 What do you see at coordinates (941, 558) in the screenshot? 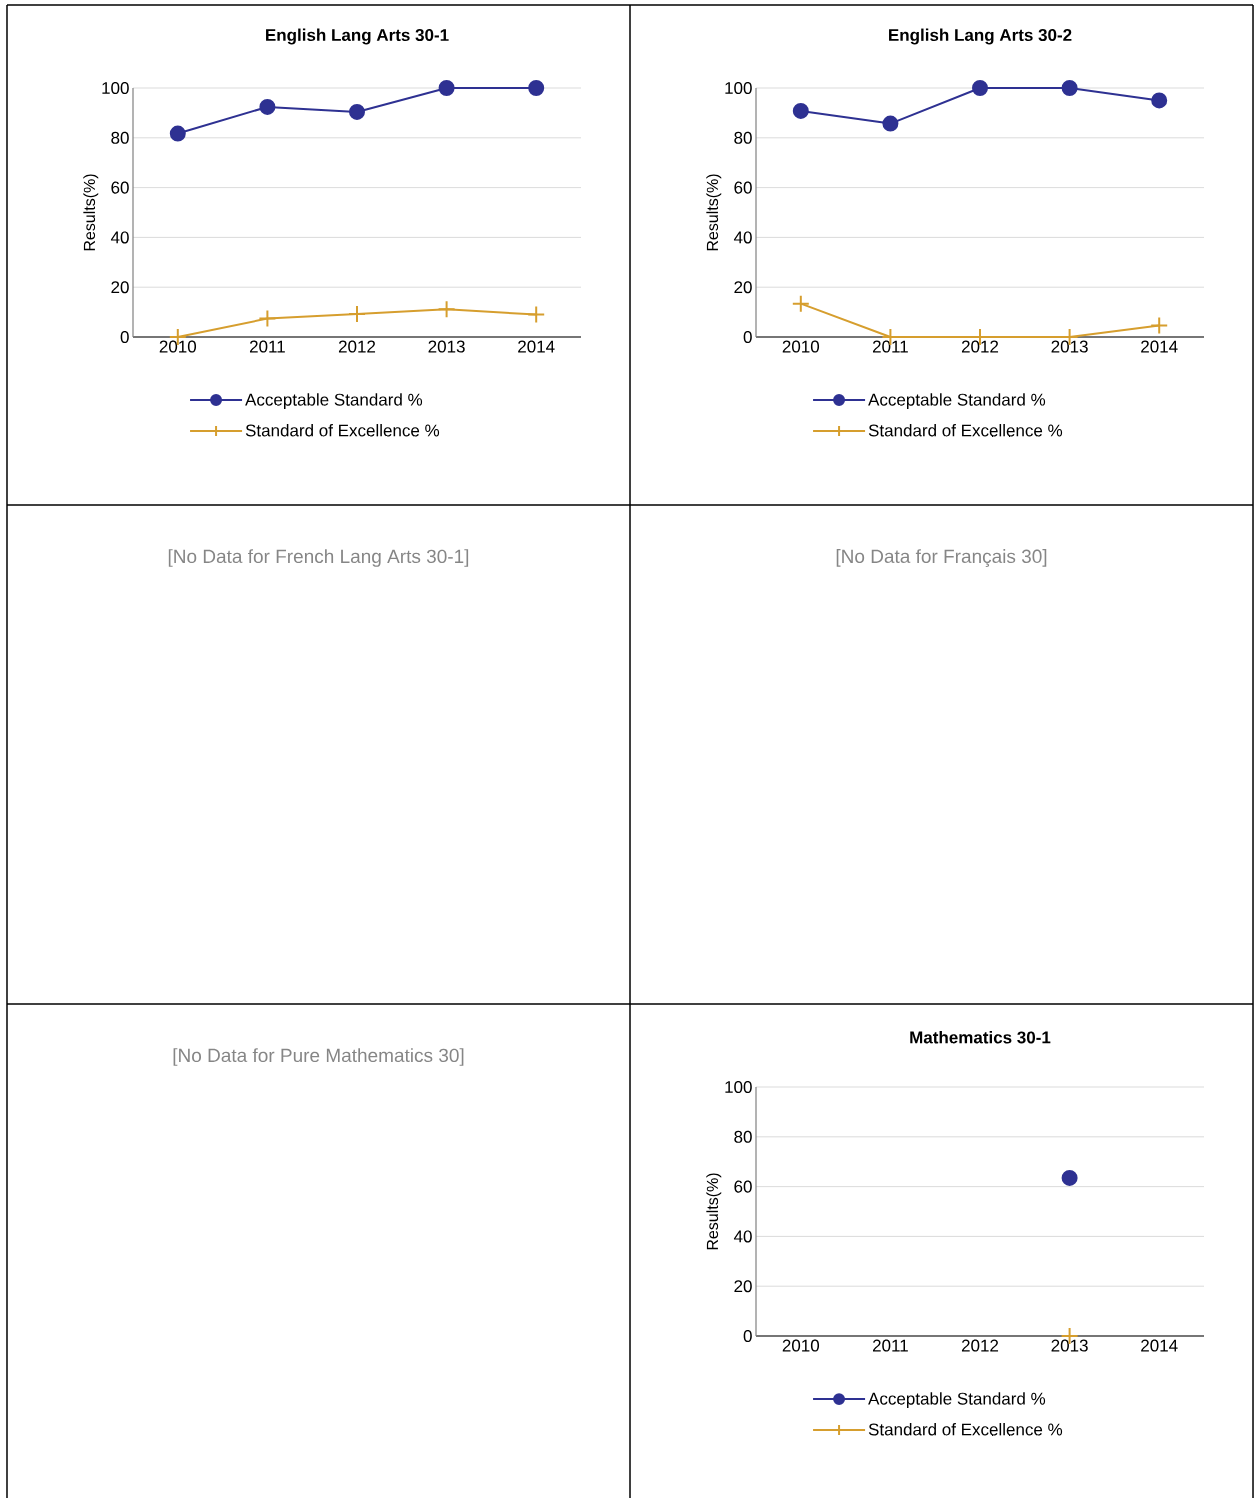
I see `text: [No Data for Français 30]` at bounding box center [941, 558].